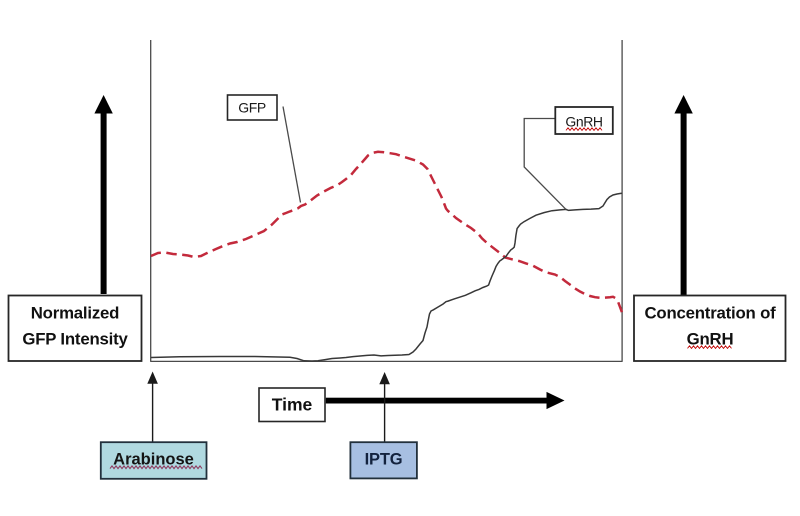 This screenshot has height=516, width=800. What do you see at coordinates (710, 313) in the screenshot?
I see `svg-text: Concentration of` at bounding box center [710, 313].